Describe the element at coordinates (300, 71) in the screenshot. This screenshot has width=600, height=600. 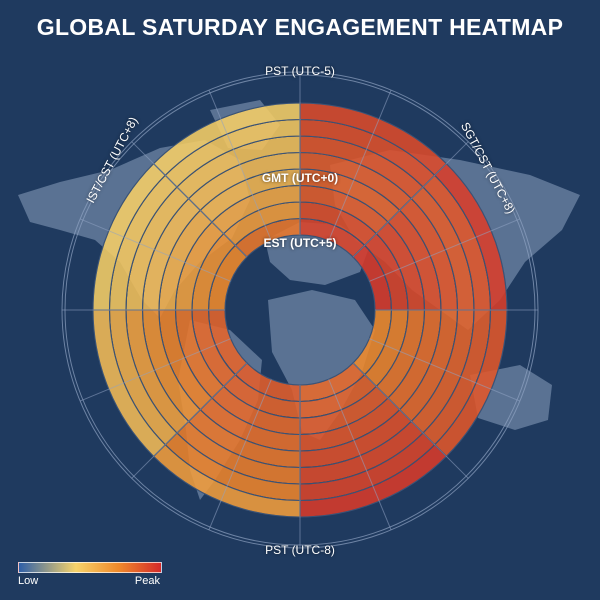
I see `label-top: PST (UTC-5)` at that location.